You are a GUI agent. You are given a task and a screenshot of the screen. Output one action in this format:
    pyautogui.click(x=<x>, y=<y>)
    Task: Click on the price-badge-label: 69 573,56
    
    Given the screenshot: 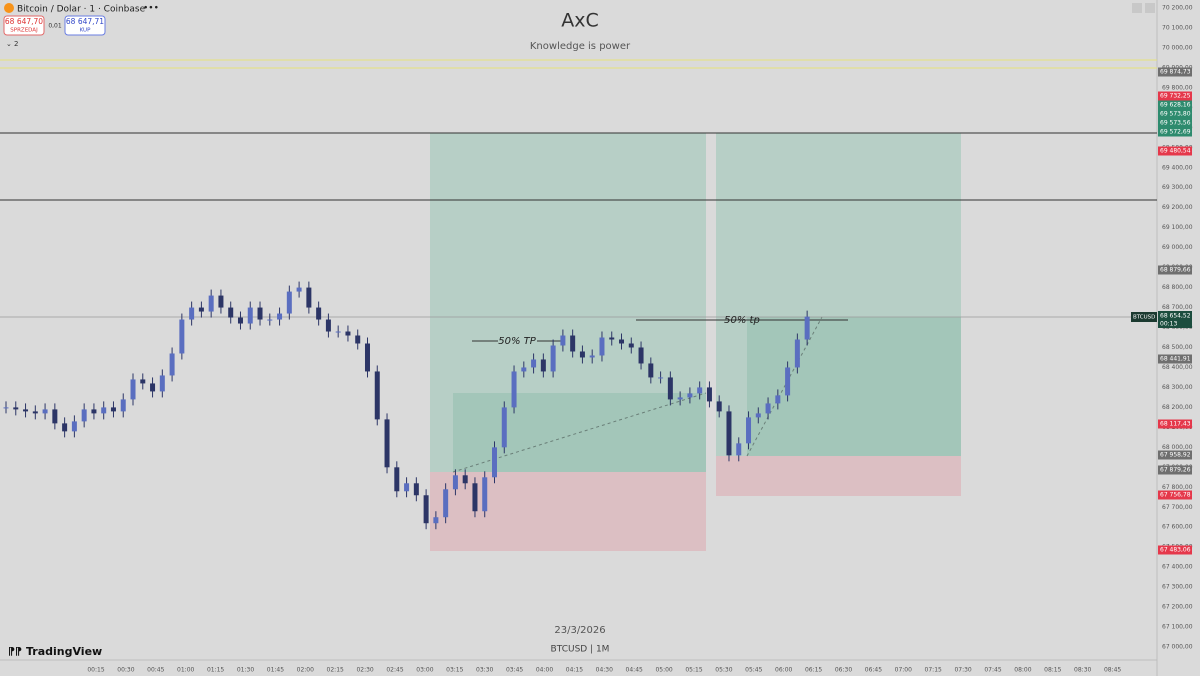 What is the action you would take?
    pyautogui.click(x=1175, y=123)
    